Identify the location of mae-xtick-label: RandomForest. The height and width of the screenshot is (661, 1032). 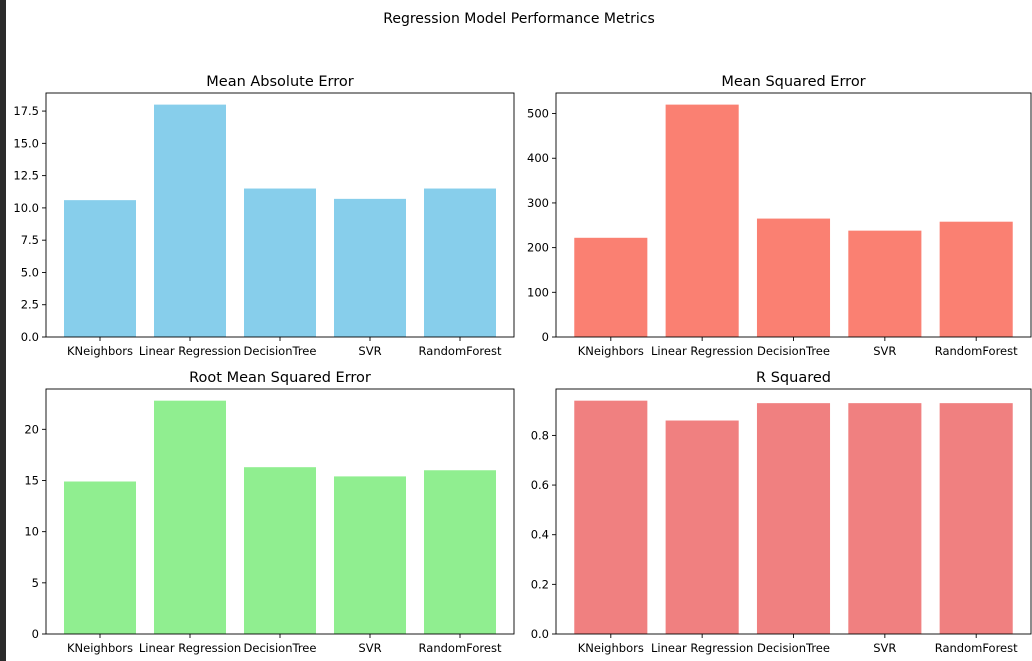
(460, 351).